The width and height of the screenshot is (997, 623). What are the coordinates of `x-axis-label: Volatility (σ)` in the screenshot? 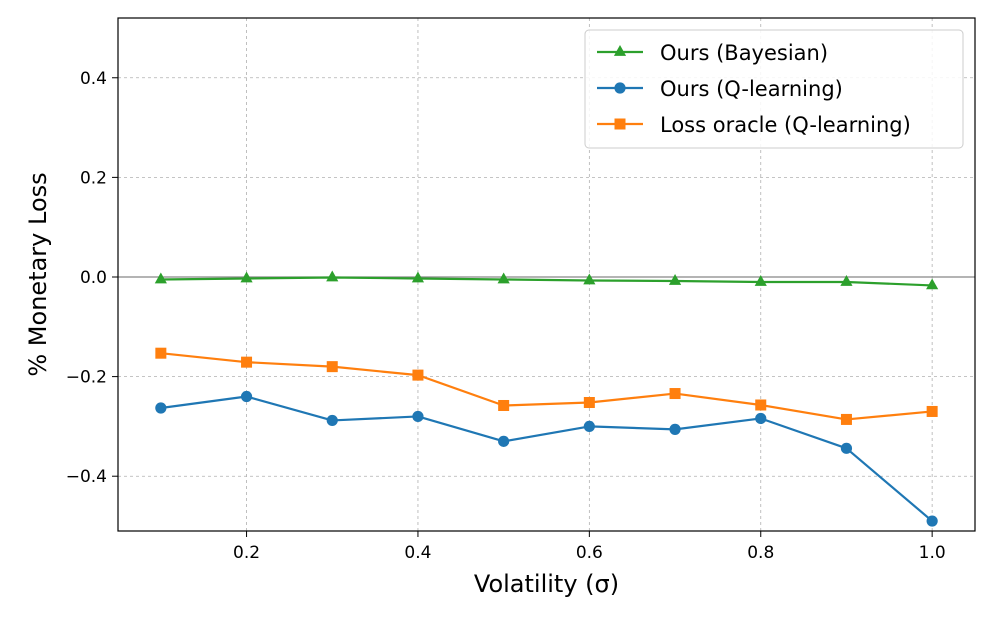 It's located at (546, 584).